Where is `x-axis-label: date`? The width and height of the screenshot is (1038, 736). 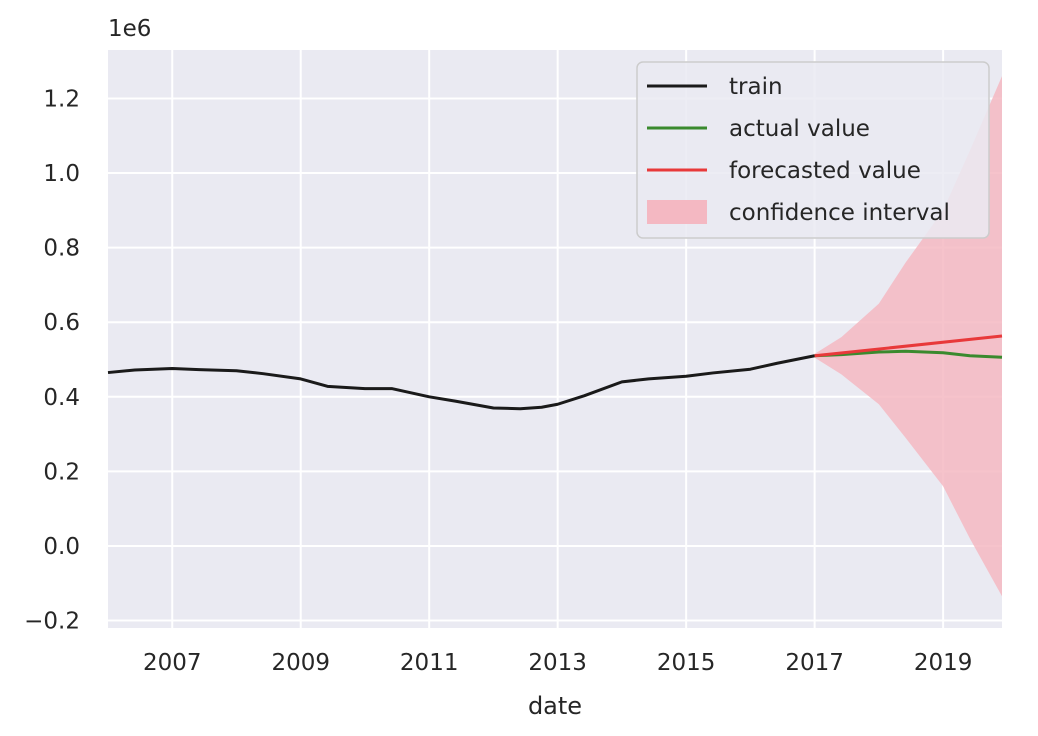 x-axis-label: date is located at coordinates (555, 706).